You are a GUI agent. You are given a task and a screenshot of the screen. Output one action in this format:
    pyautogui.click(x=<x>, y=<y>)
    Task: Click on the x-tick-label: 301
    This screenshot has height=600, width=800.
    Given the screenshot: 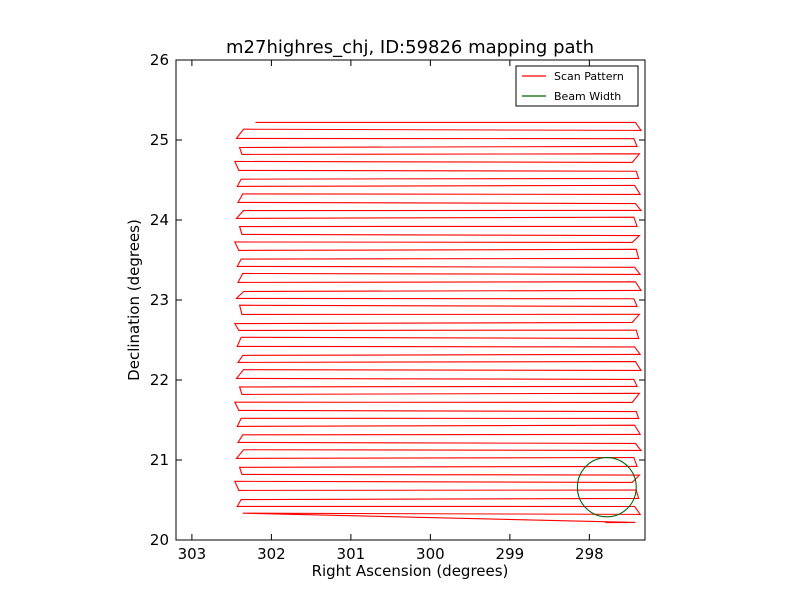 What is the action you would take?
    pyautogui.click(x=351, y=554)
    